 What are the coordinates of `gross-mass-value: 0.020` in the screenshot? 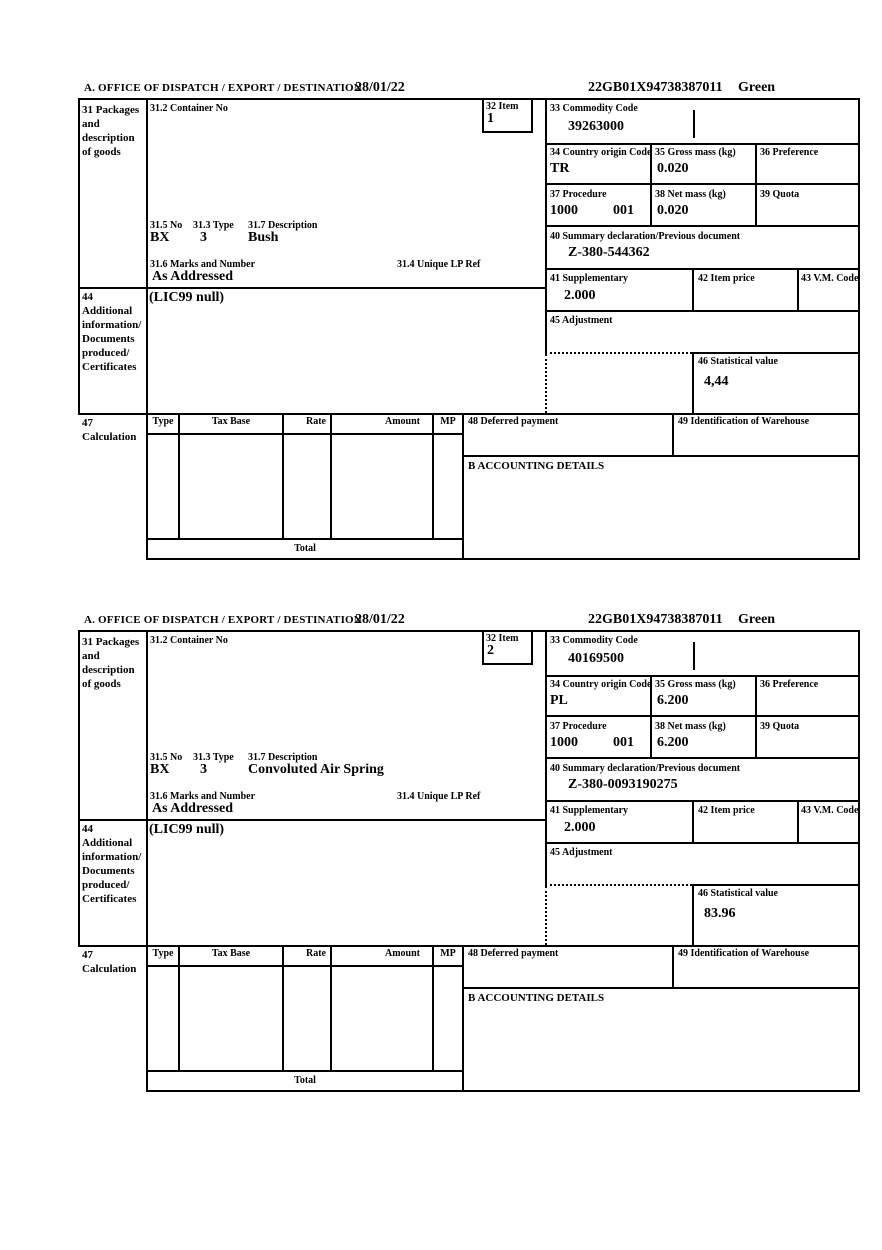 It's located at (673, 168).